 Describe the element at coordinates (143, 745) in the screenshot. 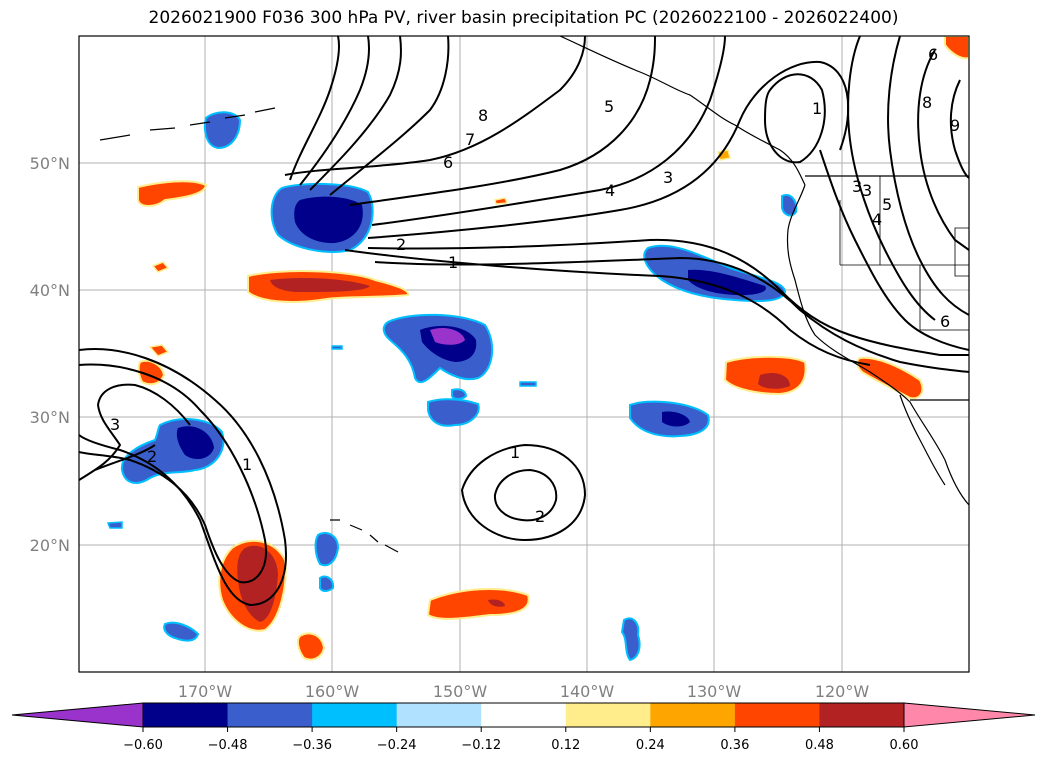

I see `colorbar-tick-label: −0.60` at that location.